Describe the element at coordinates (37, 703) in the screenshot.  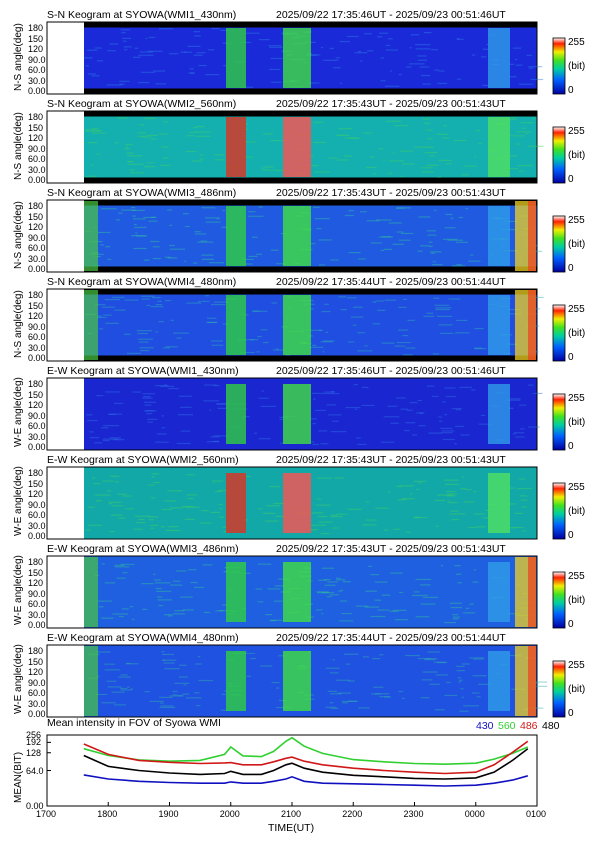
I see `keogram-y-tick: 30.0` at that location.